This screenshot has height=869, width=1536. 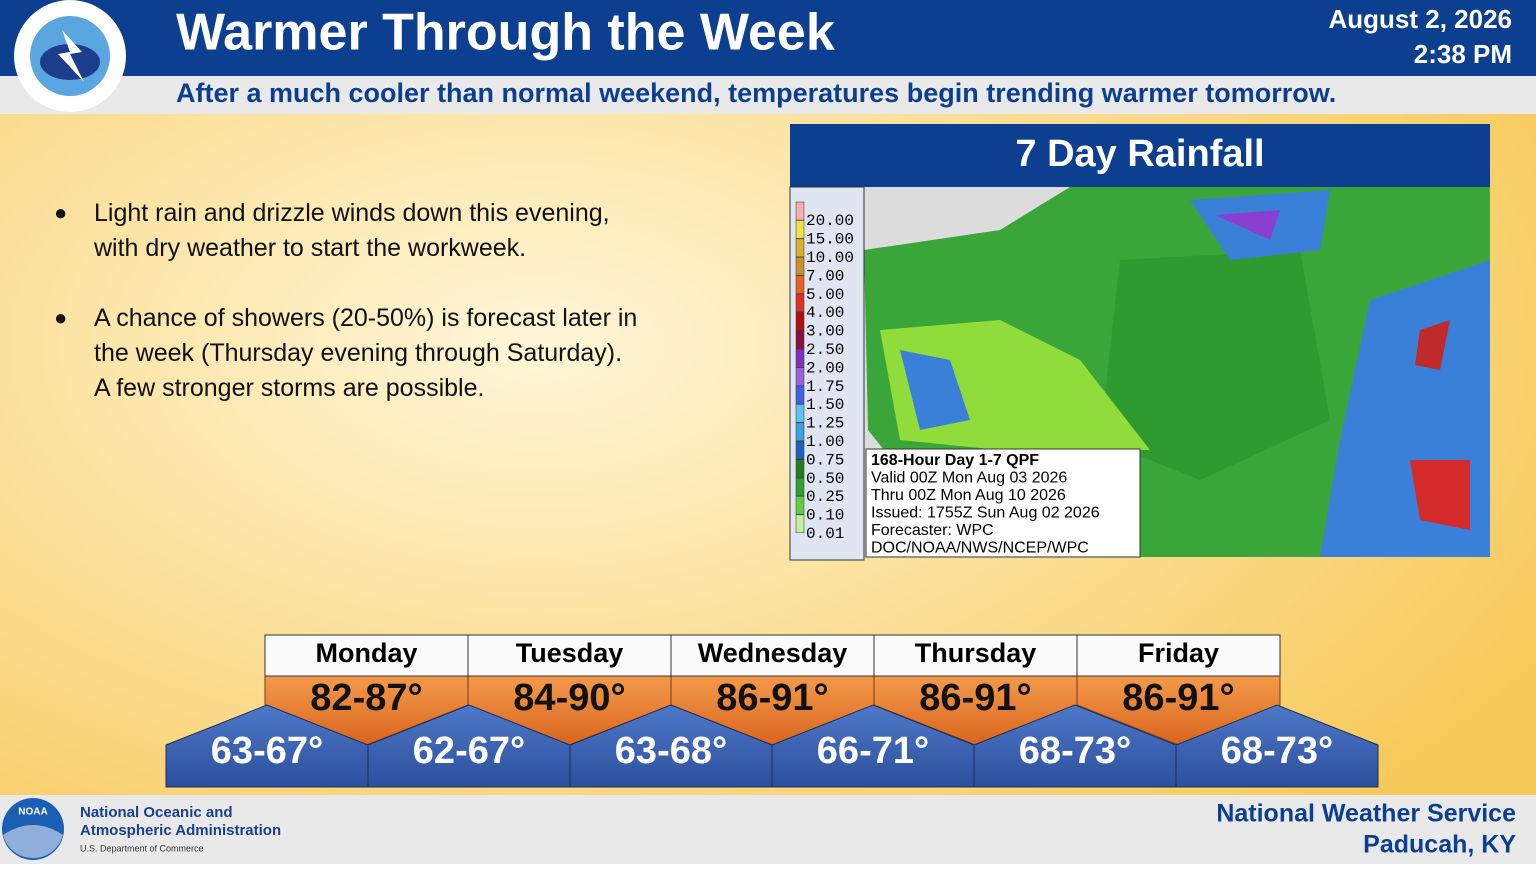 I want to click on legend-label: 20.00, so click(x=830, y=221).